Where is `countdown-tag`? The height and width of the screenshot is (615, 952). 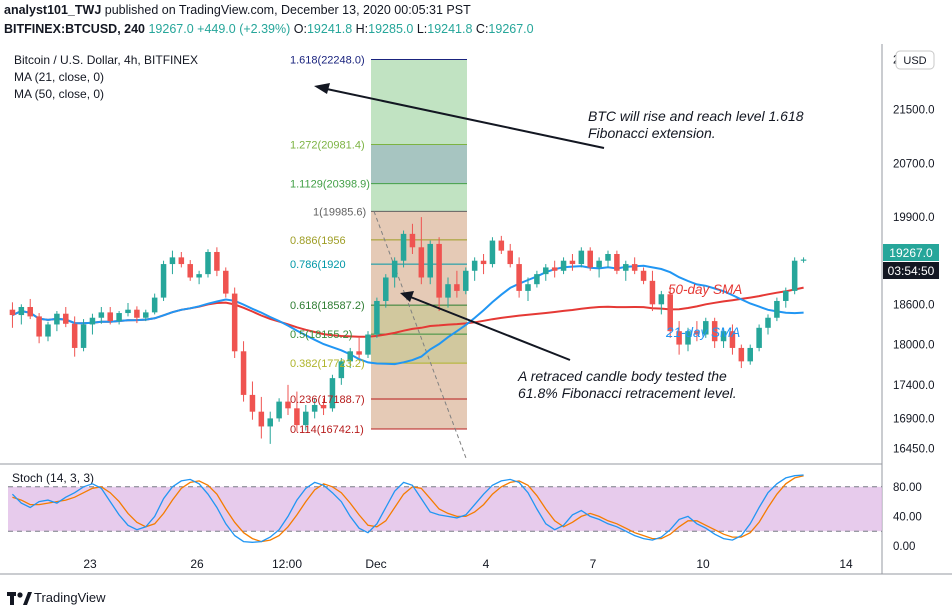 countdown-tag is located at coordinates (911, 270).